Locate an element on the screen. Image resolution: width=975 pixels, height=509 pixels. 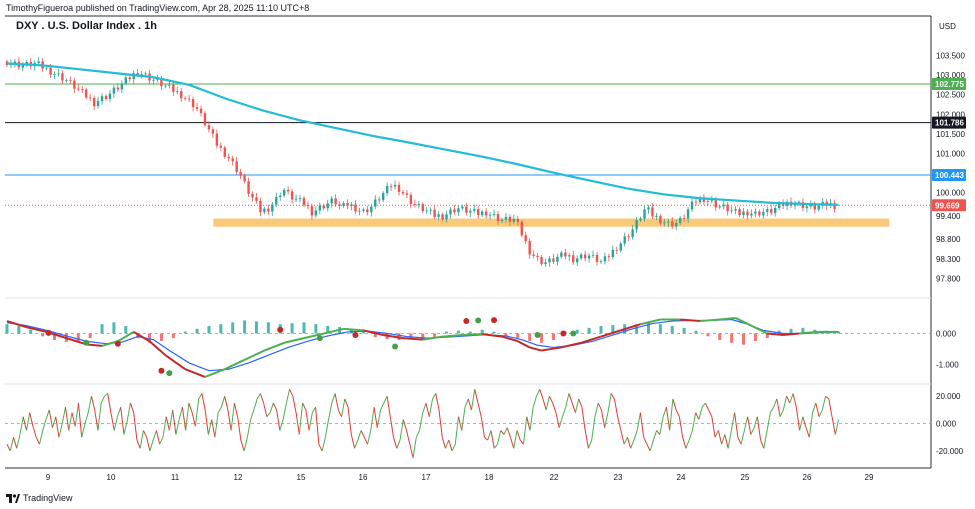
momentum-tick-label: -20.000 is located at coordinates (950, 451).